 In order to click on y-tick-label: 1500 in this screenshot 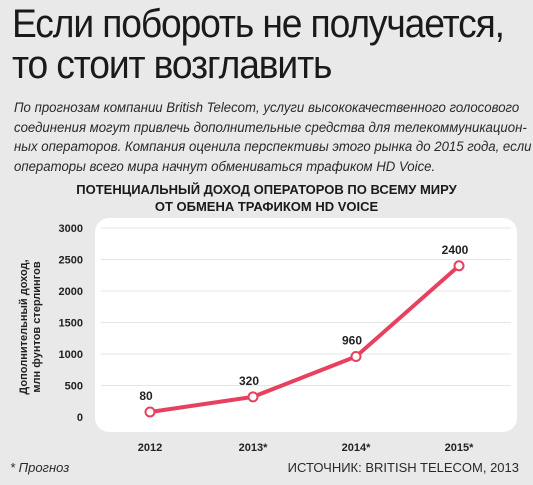, I will do `click(71, 324)`.